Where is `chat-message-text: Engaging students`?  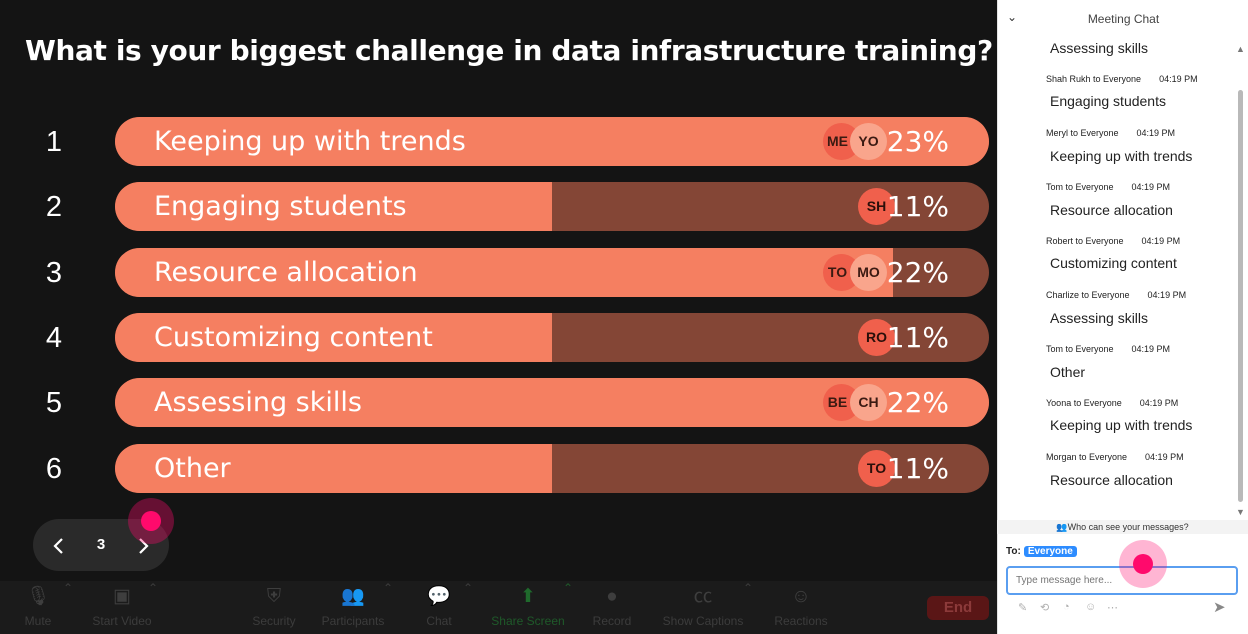 chat-message-text: Engaging students is located at coordinates (1108, 101).